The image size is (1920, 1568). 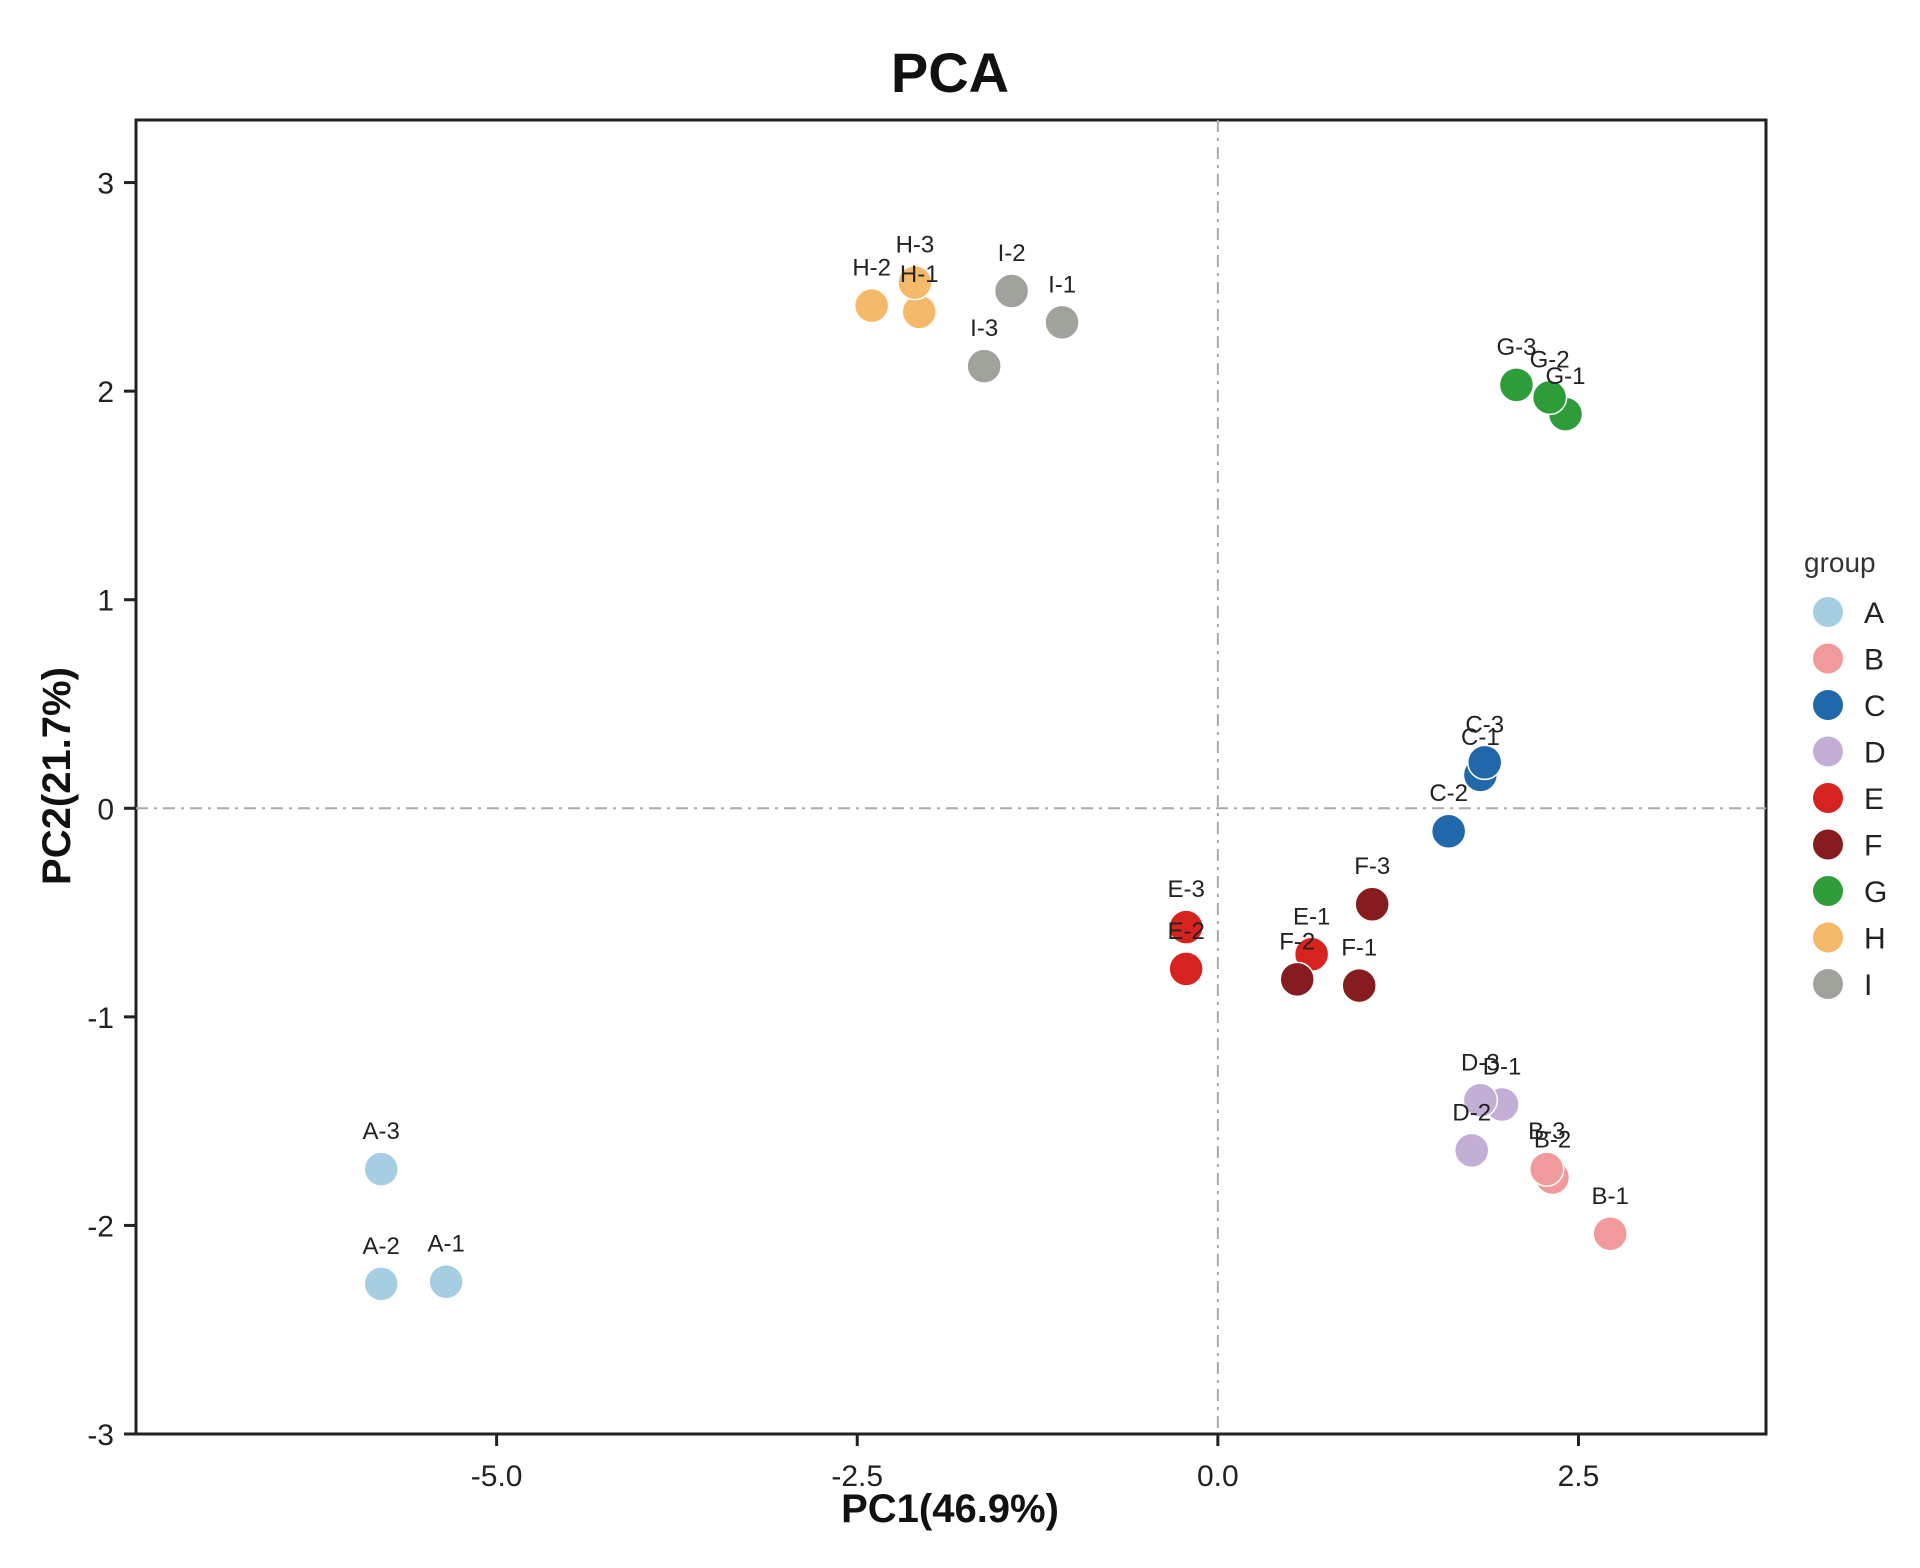 I want to click on point-label-f-1: F-1, so click(x=1359, y=948).